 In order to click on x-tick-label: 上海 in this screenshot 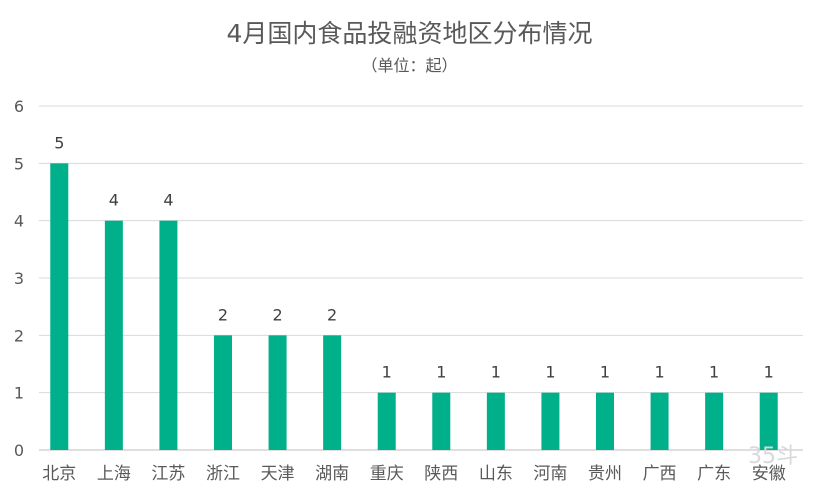, I will do `click(114, 474)`.